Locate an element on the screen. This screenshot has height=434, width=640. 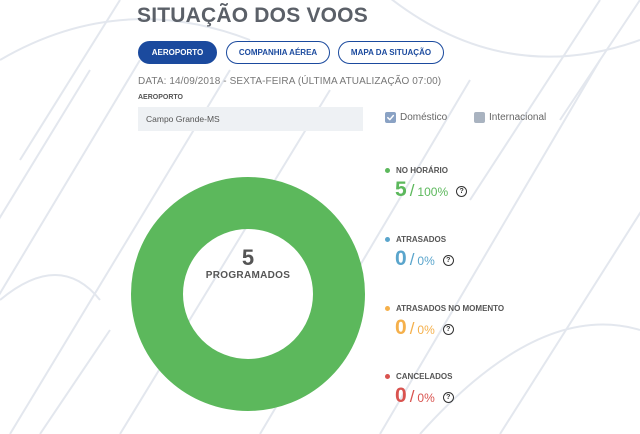
filter-domestico: Doméstico is located at coordinates (416, 117).